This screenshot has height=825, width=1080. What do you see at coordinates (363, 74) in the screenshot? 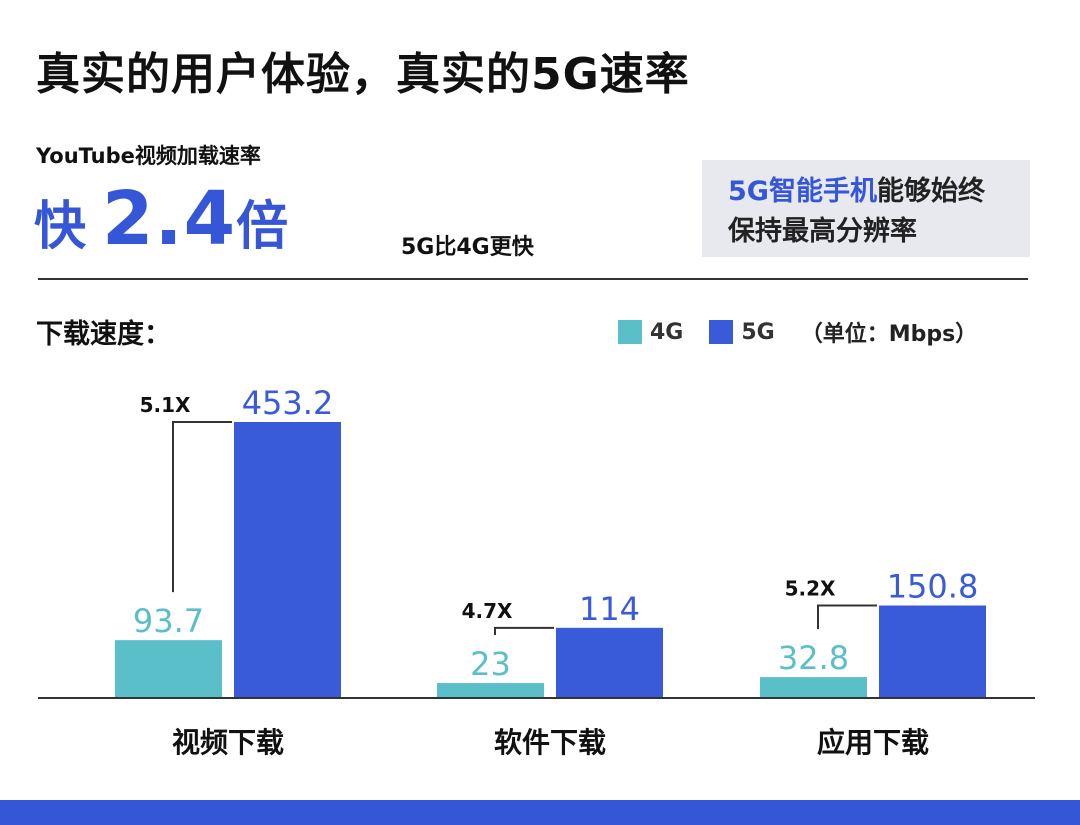
I see `page-title: 真实的用户体验，真实的5G速率` at bounding box center [363, 74].